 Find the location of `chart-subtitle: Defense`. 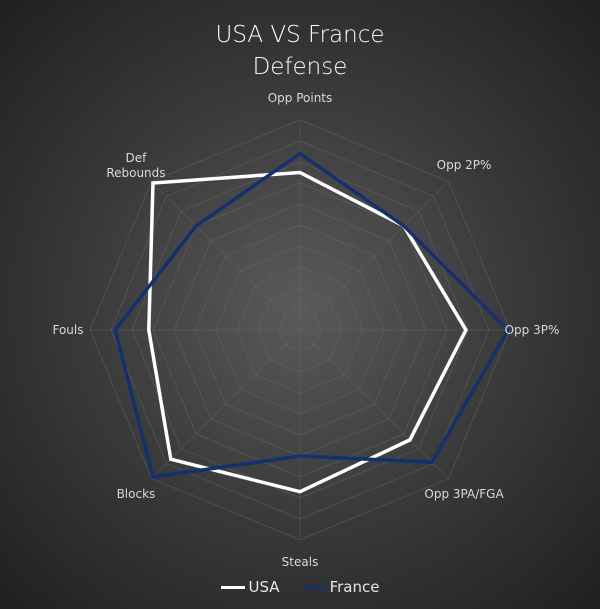

chart-subtitle: Defense is located at coordinates (300, 67).